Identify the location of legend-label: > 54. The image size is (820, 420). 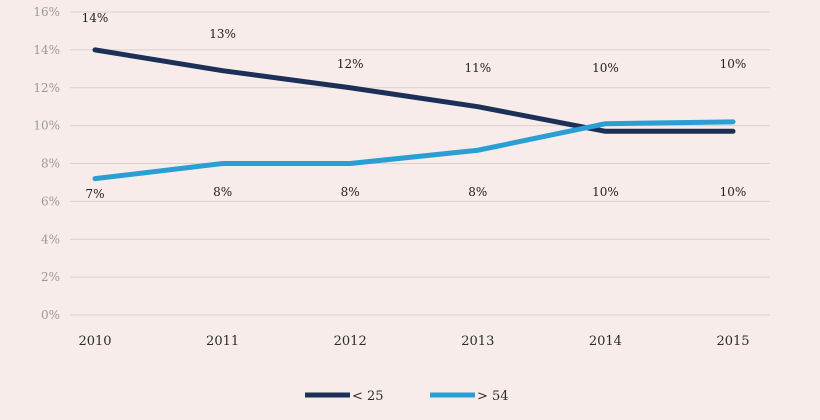
(493, 396).